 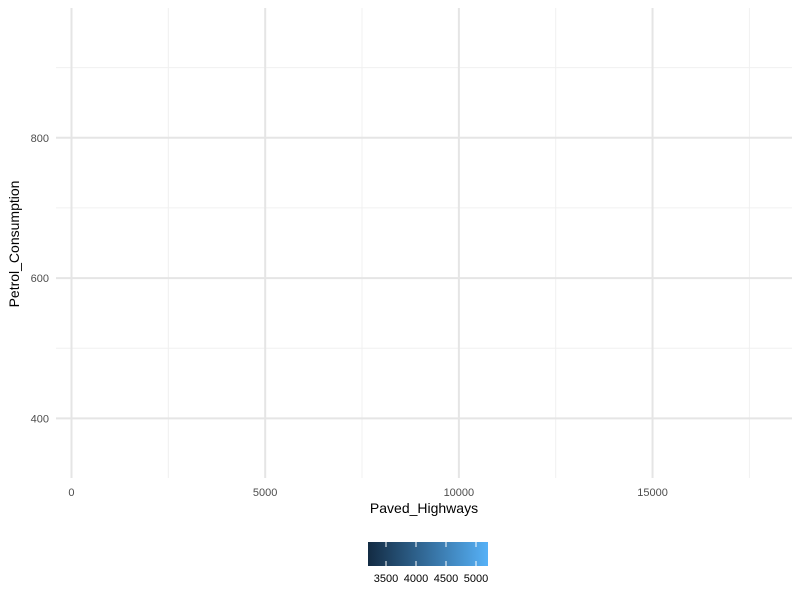 What do you see at coordinates (652, 493) in the screenshot?
I see `x-tick-label: 15000` at bounding box center [652, 493].